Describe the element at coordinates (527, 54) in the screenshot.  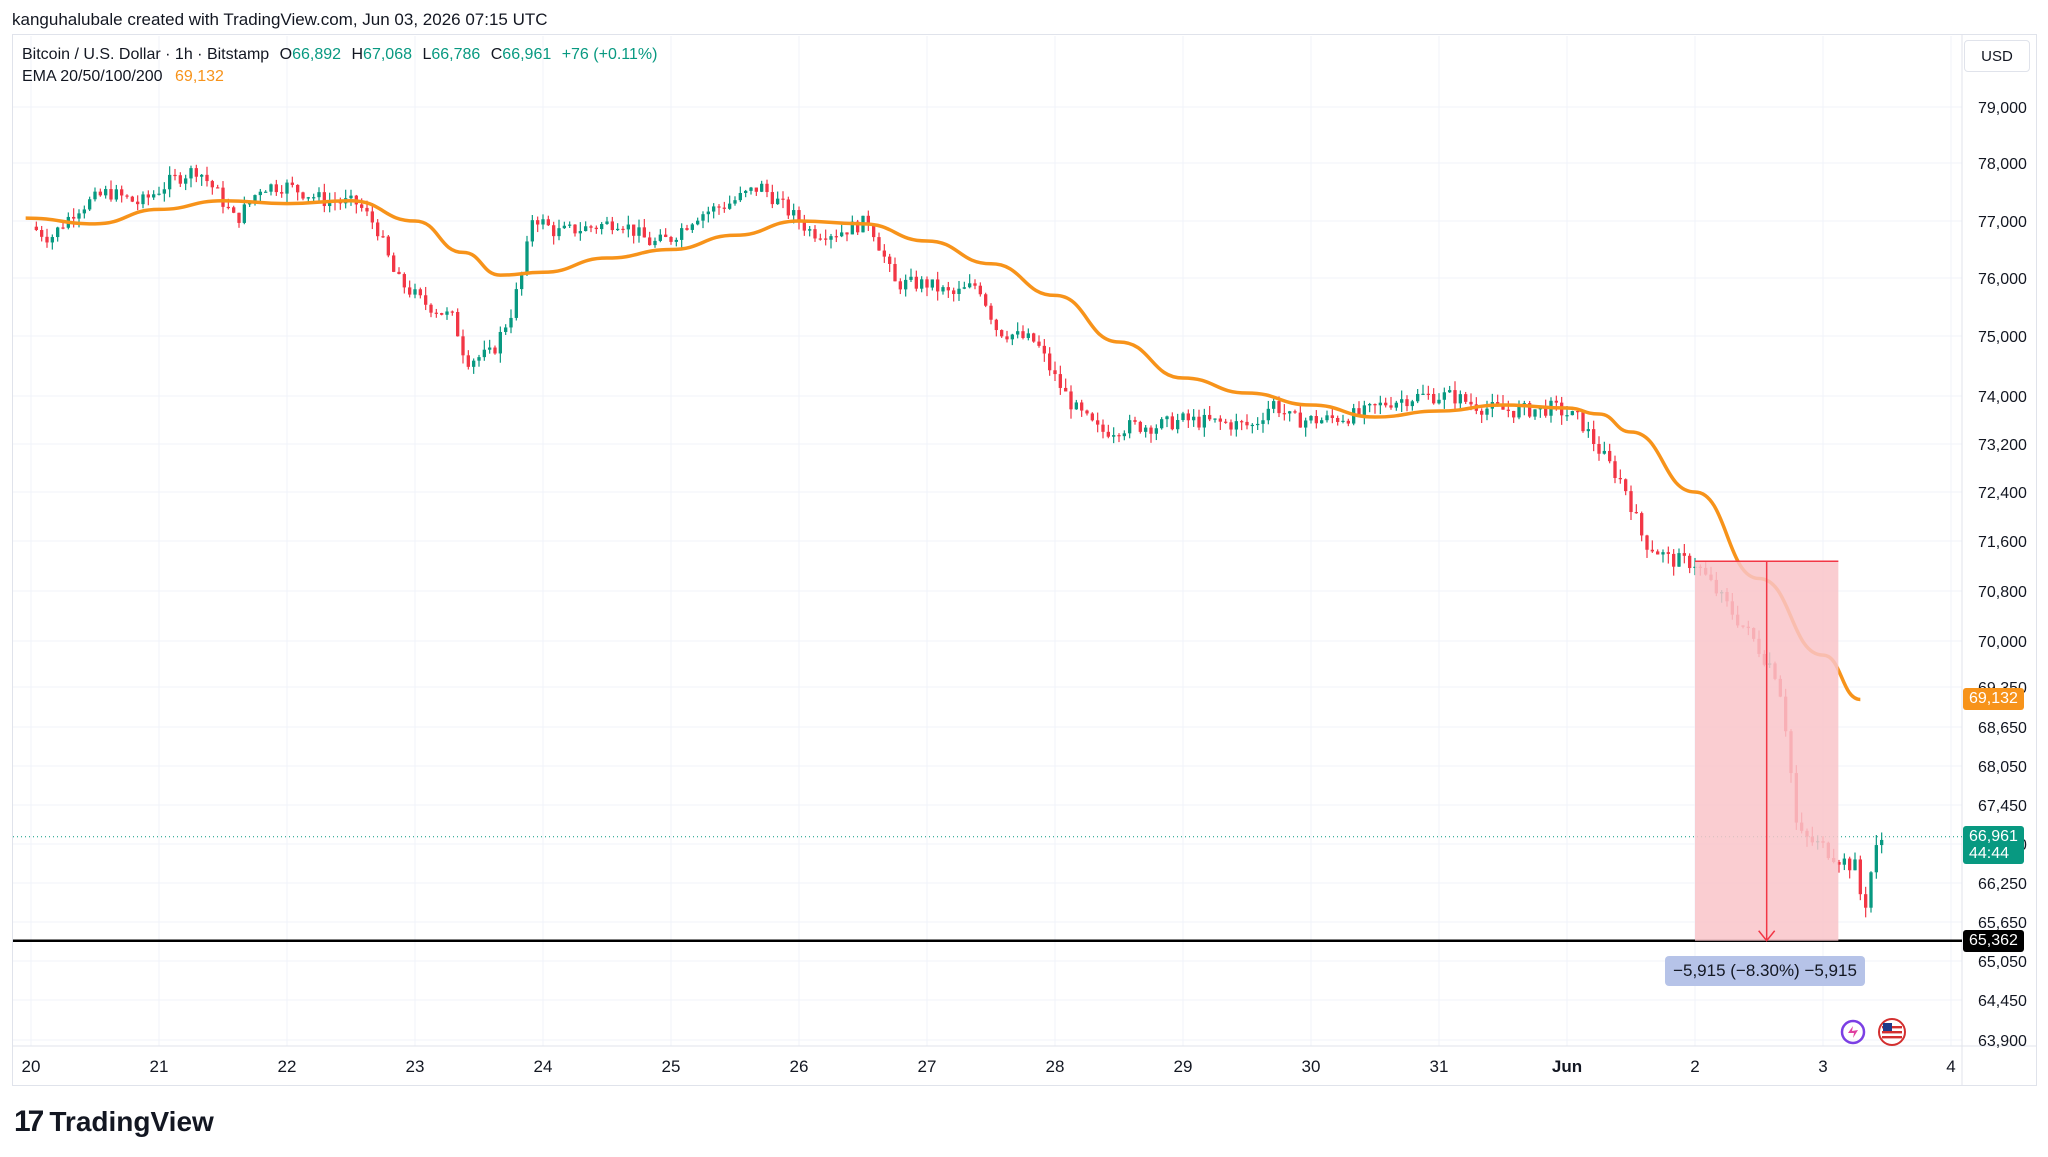
I see `close-value: 66,961` at that location.